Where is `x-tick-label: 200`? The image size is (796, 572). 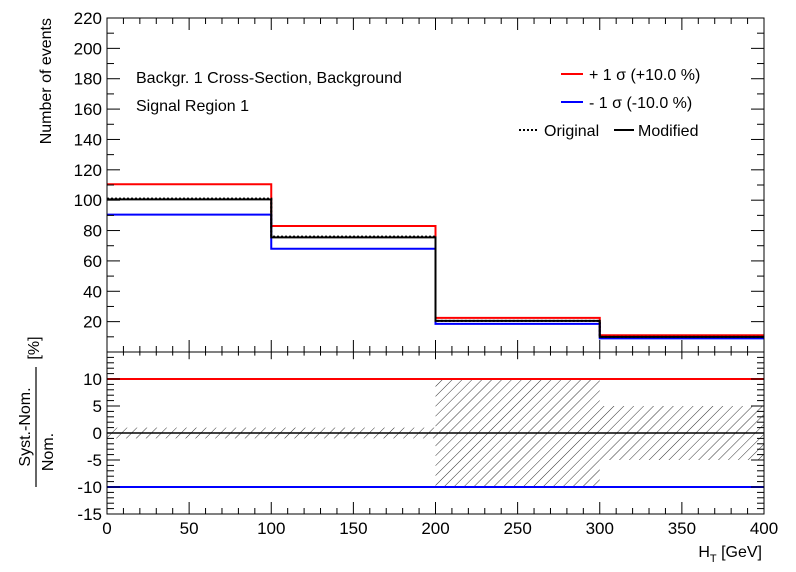
x-tick-label: 200 is located at coordinates (435, 528).